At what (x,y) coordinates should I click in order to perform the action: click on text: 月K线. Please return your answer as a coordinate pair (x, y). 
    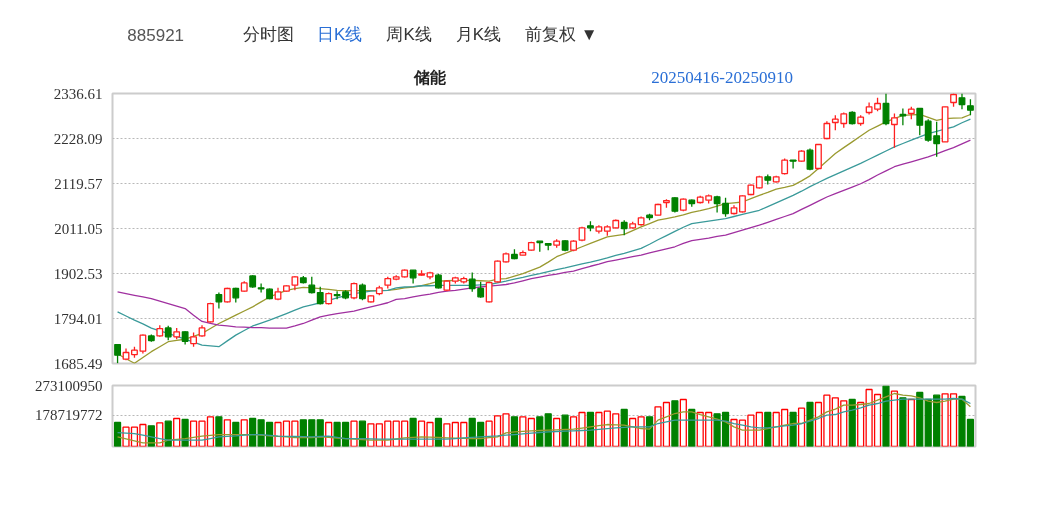
    Looking at the image, I should click on (478, 34).